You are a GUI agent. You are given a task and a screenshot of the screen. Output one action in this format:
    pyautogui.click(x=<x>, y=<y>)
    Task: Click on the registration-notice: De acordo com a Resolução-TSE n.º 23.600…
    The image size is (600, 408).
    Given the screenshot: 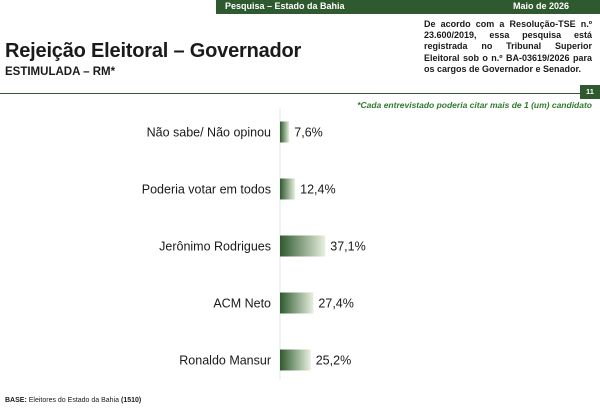 What is the action you would take?
    pyautogui.click(x=508, y=46)
    